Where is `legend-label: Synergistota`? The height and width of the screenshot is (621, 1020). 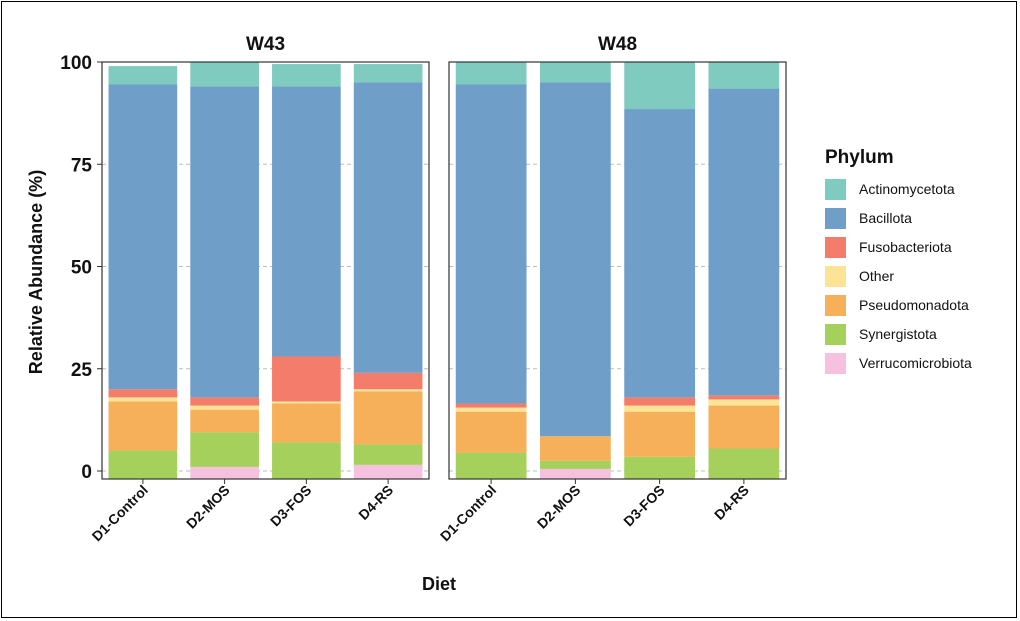 legend-label: Synergistota is located at coordinates (898, 334).